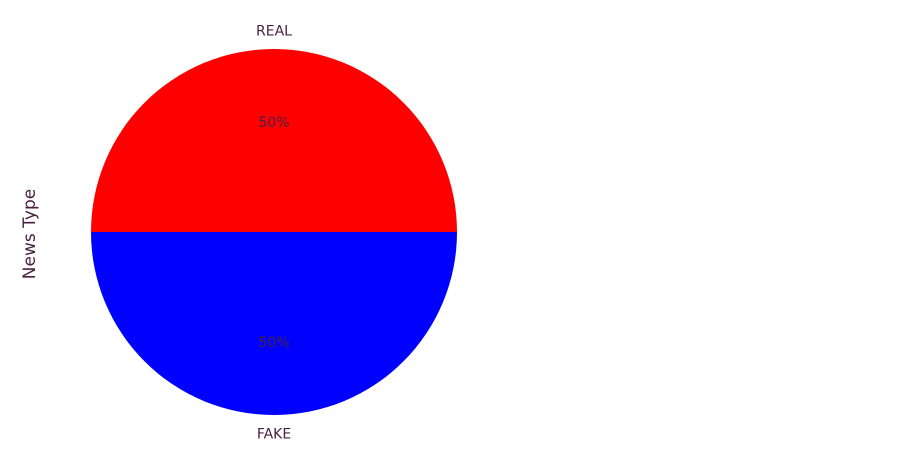 Image resolution: width=903 pixels, height=461 pixels. I want to click on y-axis-label: News Type, so click(30, 234).